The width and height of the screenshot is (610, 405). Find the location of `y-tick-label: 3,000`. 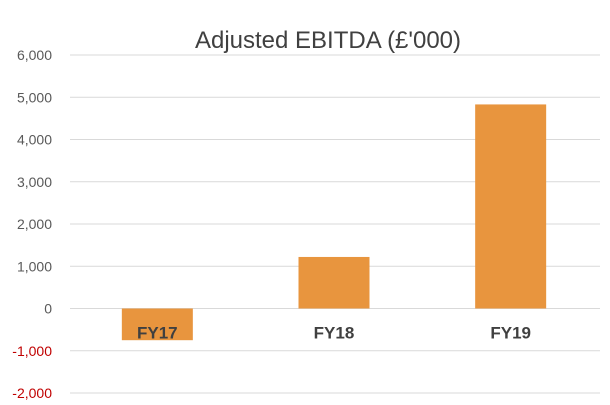

y-tick-label: 3,000 is located at coordinates (34, 182).